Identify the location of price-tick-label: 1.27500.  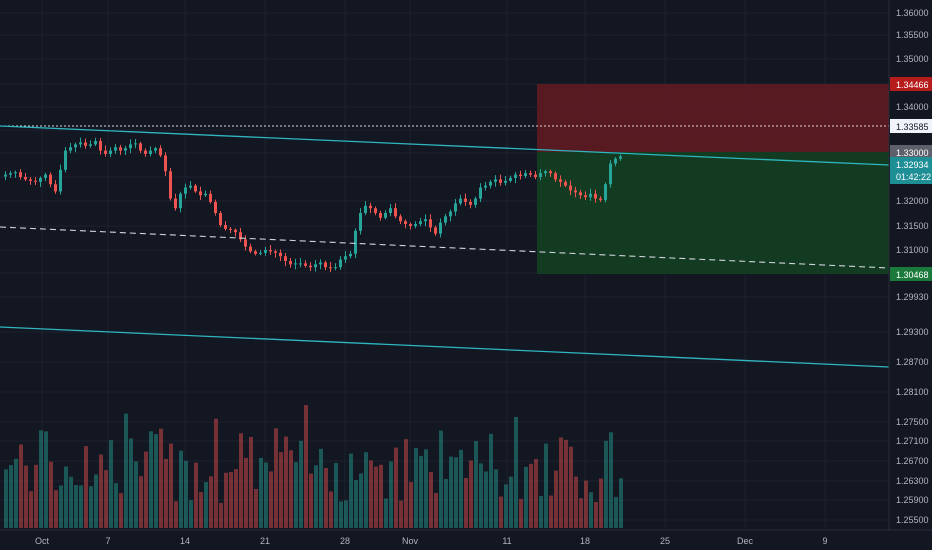
(912, 422).